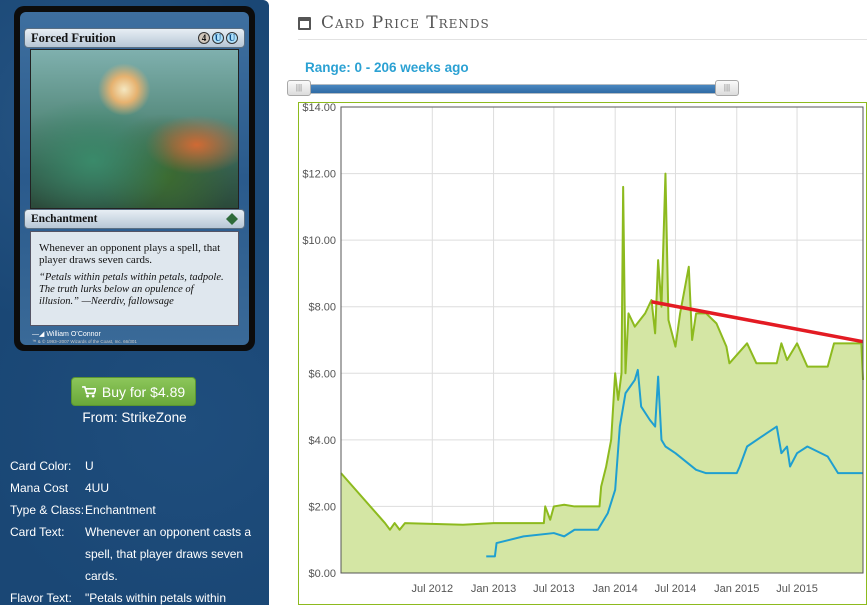  Describe the element at coordinates (138, 488) in the screenshot. I see `detail-row: Mana Cost 4UU` at that location.